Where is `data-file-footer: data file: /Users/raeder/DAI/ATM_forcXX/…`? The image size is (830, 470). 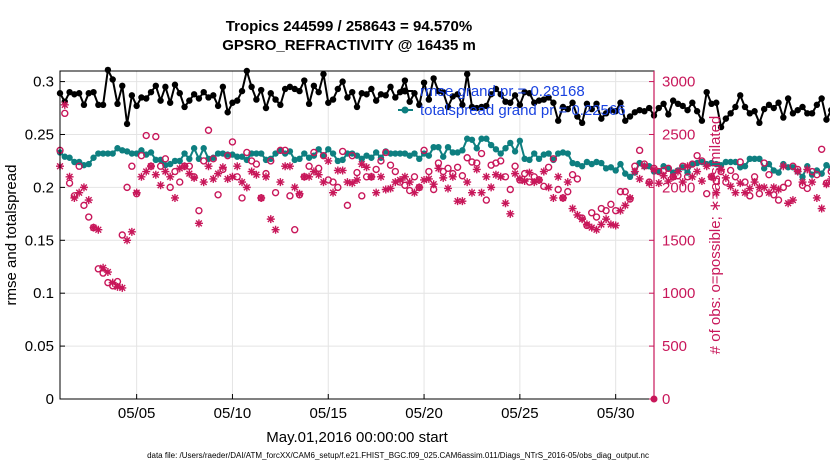 data-file-footer: data file: /Users/raeder/DAI/ATM_forcXX/… is located at coordinates (398, 455).